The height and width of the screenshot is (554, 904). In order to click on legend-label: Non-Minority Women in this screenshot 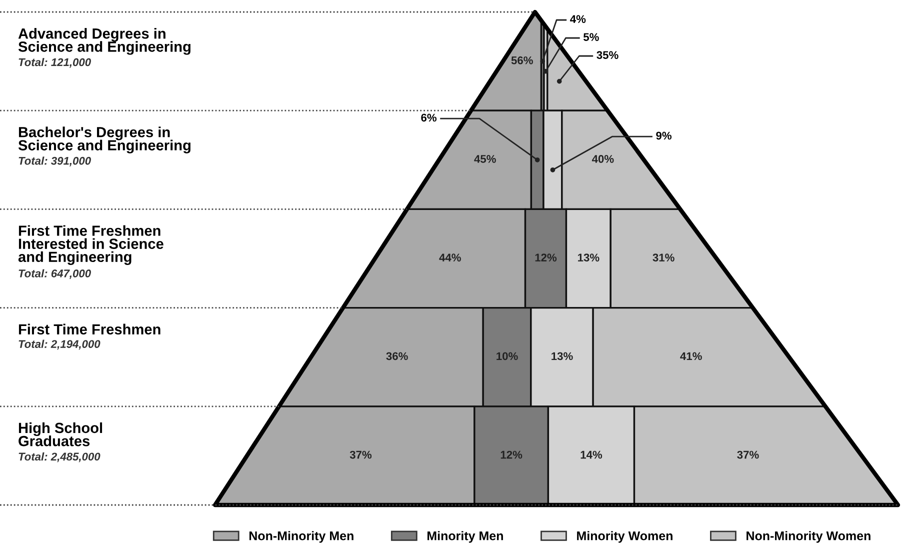, I will do `click(808, 537)`.